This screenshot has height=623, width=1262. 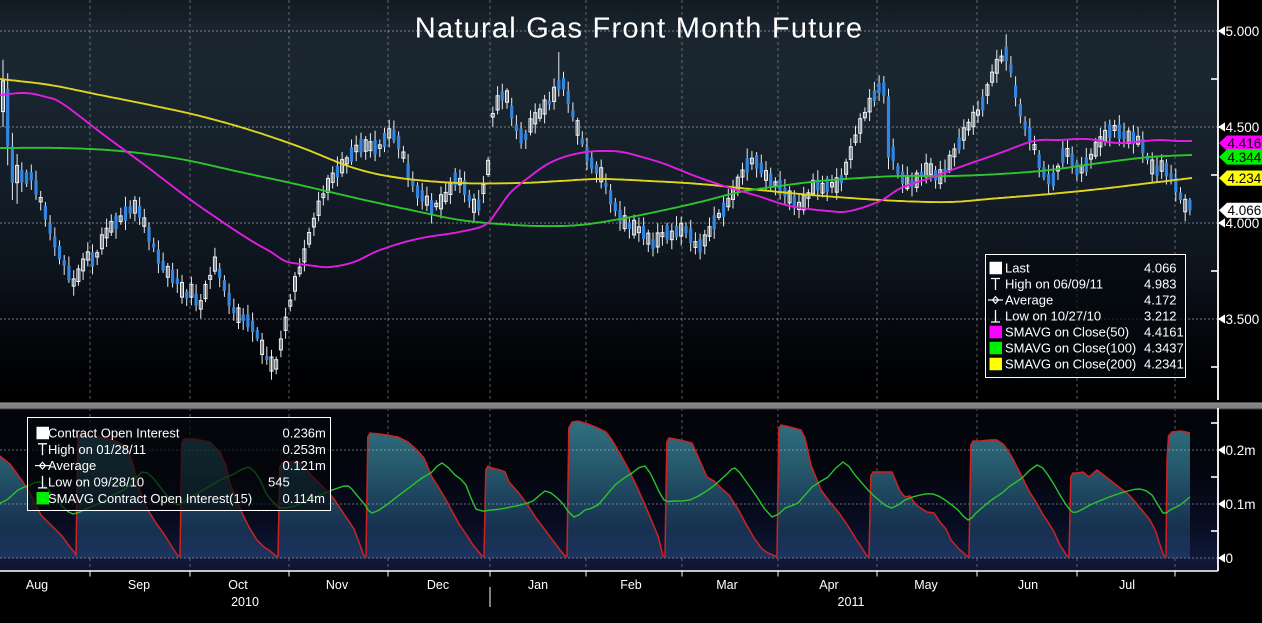 I want to click on svg-text: 4.983, so click(x=1160, y=284).